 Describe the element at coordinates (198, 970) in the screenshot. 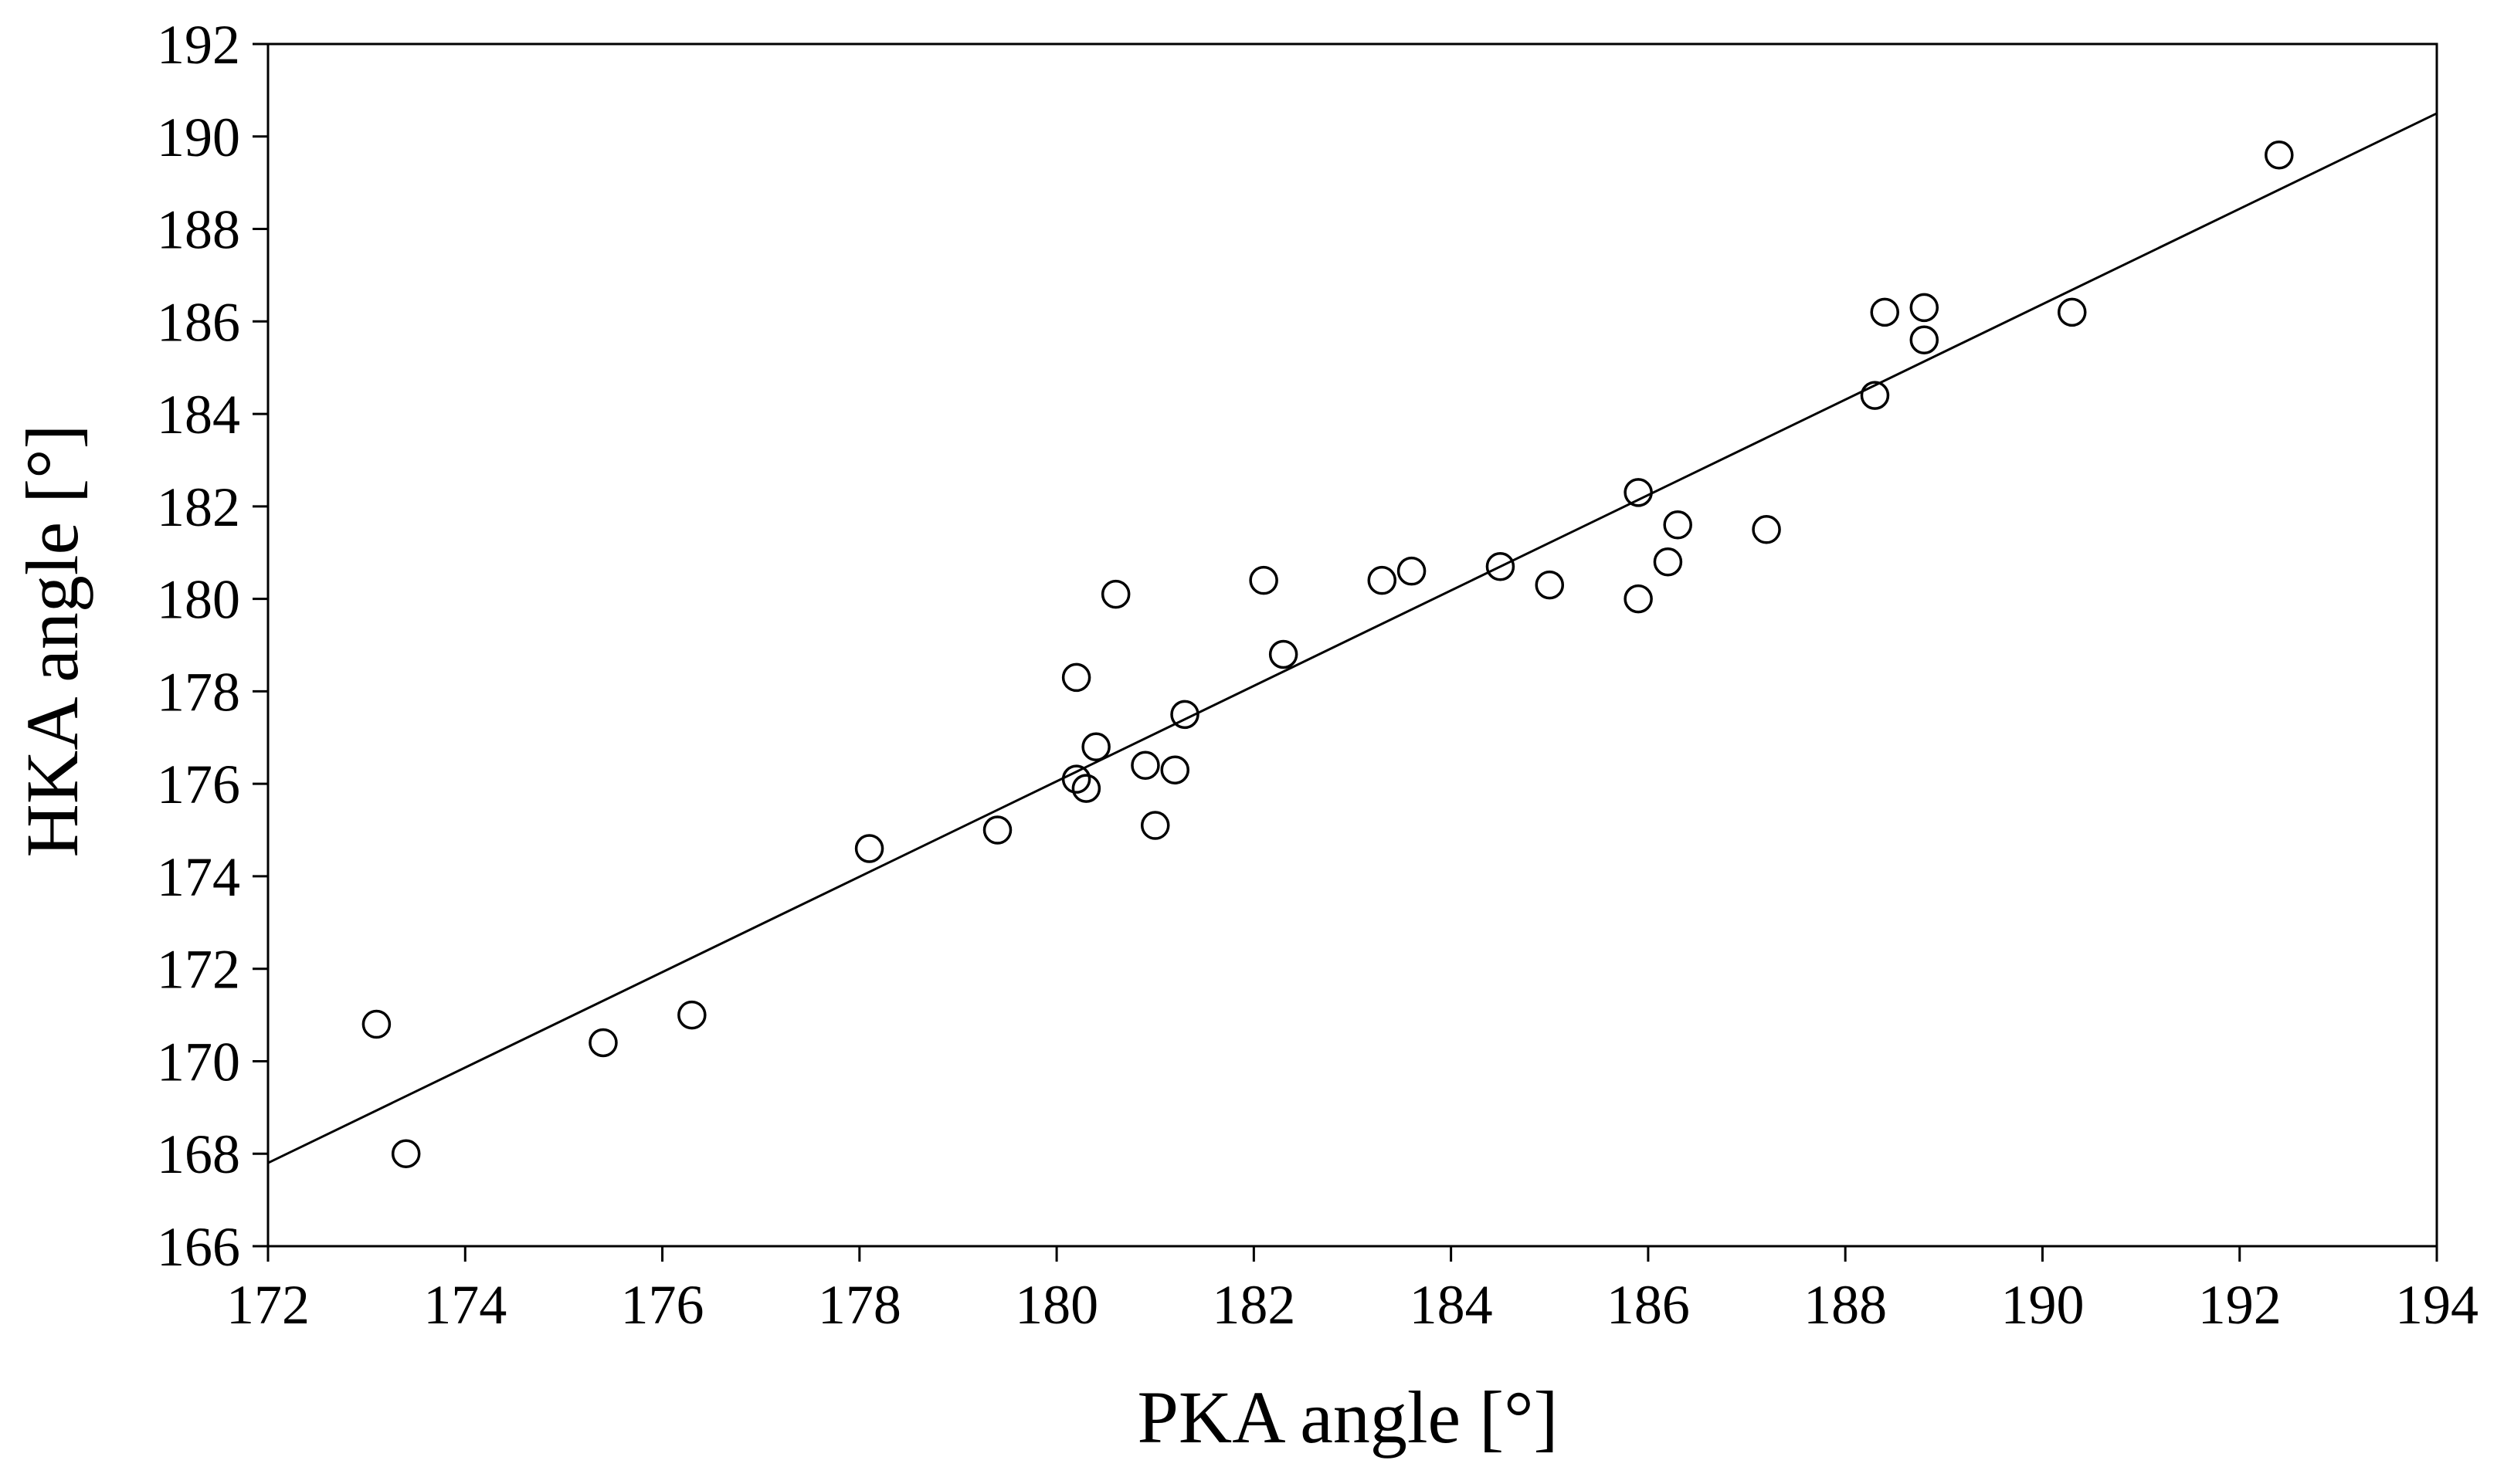

I see `y-tick-label: 172` at that location.